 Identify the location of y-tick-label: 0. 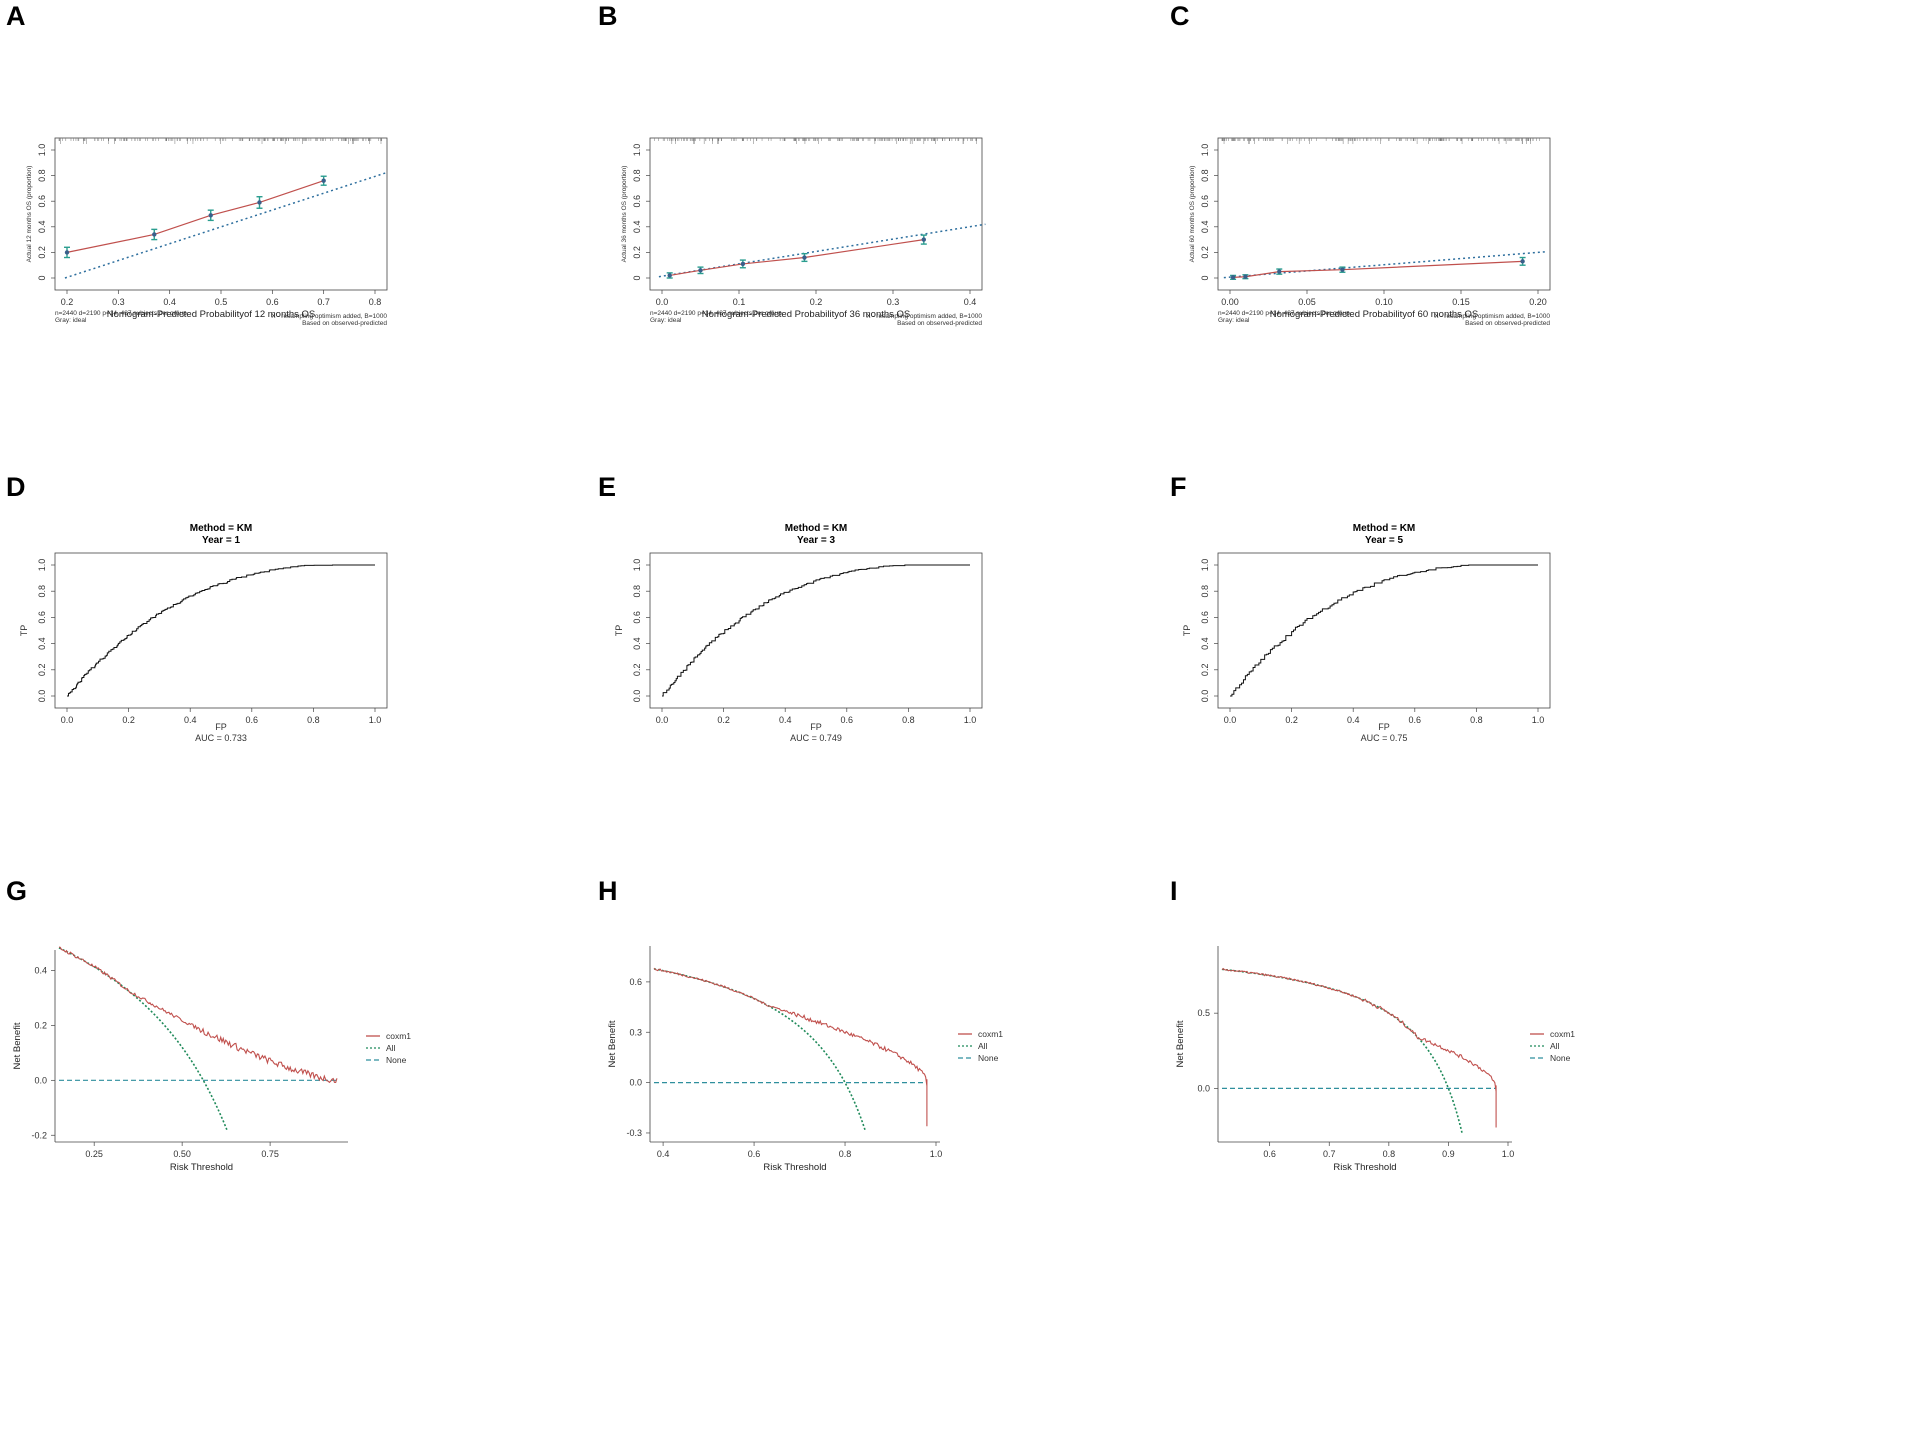
(42, 277).